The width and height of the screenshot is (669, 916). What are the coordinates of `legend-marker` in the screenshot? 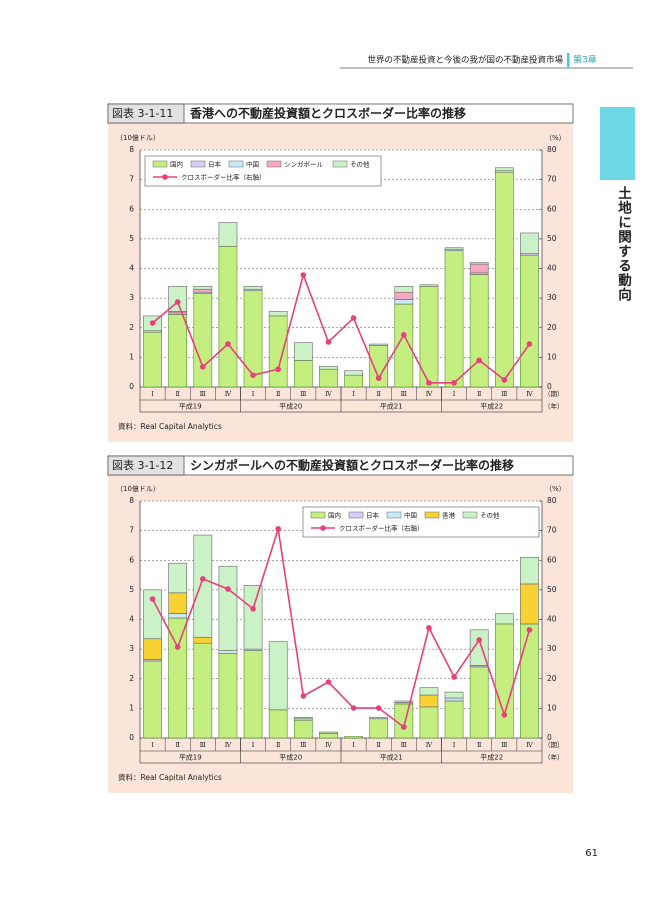 It's located at (165, 177).